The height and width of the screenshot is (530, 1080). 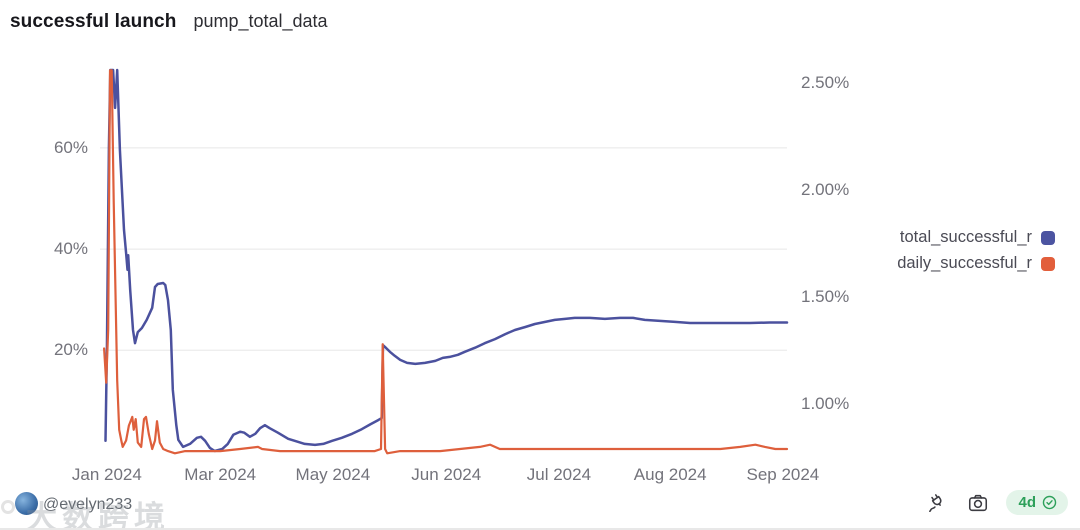 I want to click on camera-icon, so click(x=978, y=502).